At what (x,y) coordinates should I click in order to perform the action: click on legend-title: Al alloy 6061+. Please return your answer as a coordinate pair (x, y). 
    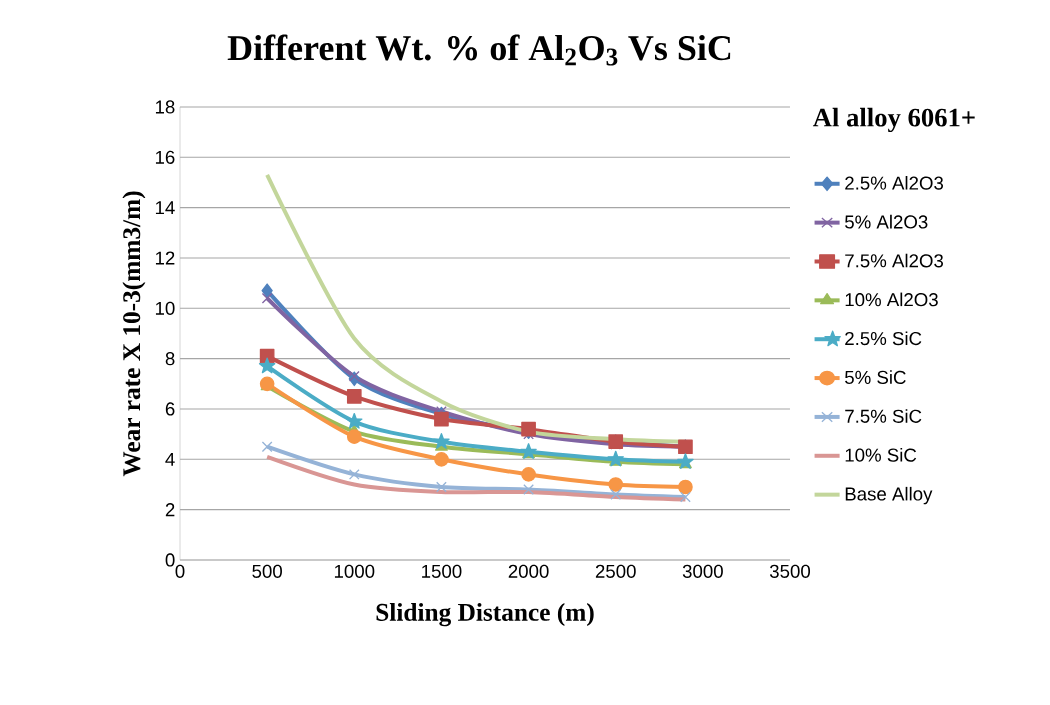
    Looking at the image, I should click on (893, 120).